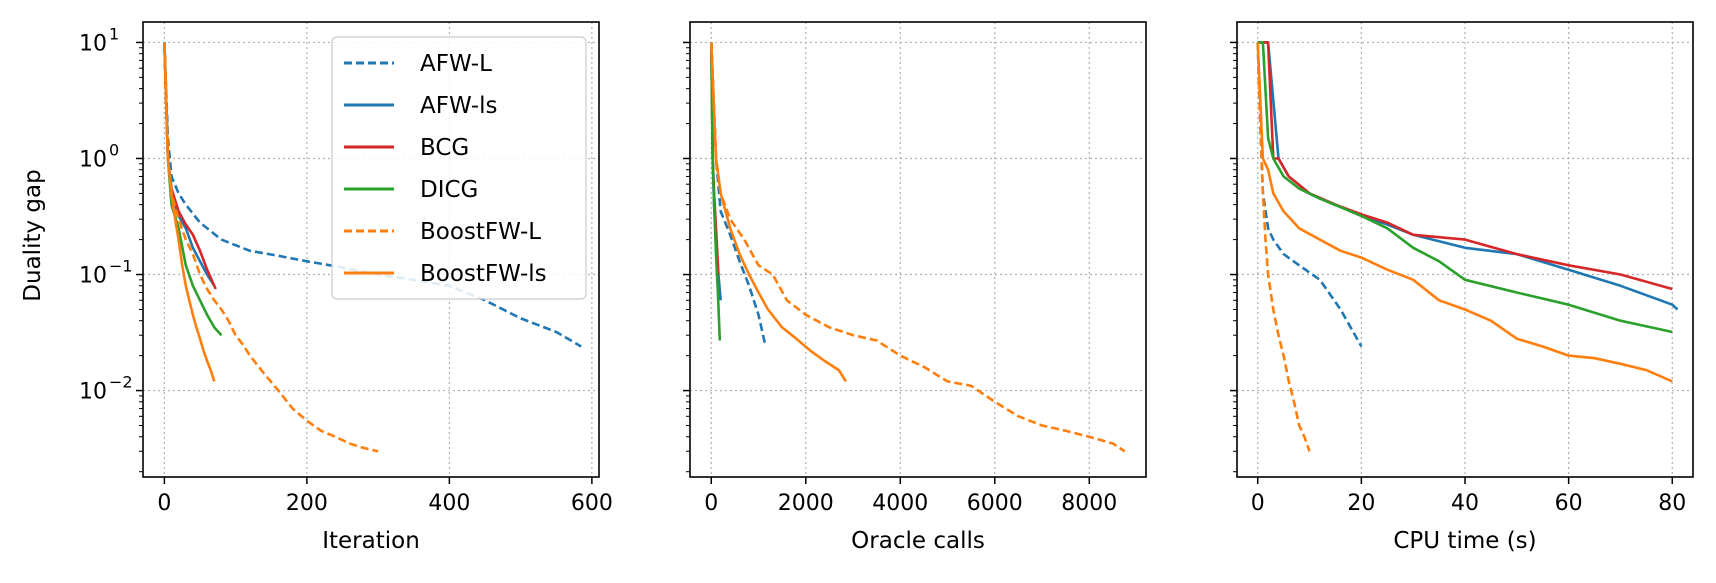 Image resolution: width=1716 pixels, height=583 pixels. Describe the element at coordinates (114, 33) in the screenshot. I see `y-tick-exponent: 1` at that location.